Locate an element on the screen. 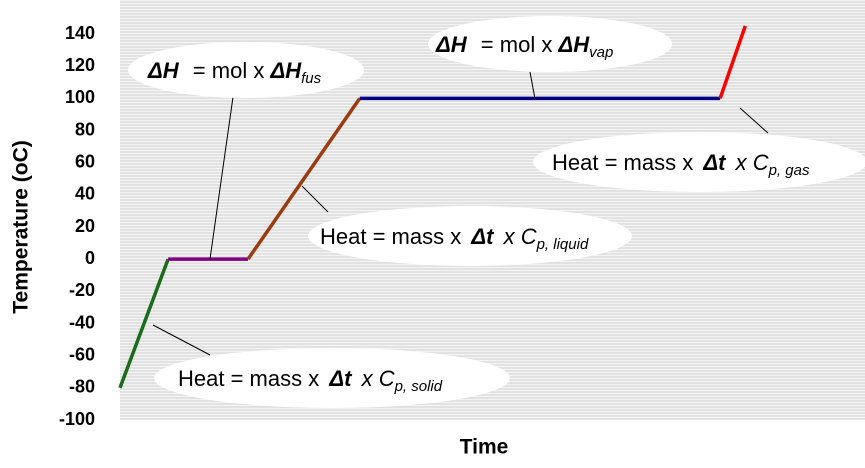  y-tick-label: 20 is located at coordinates (85, 226).